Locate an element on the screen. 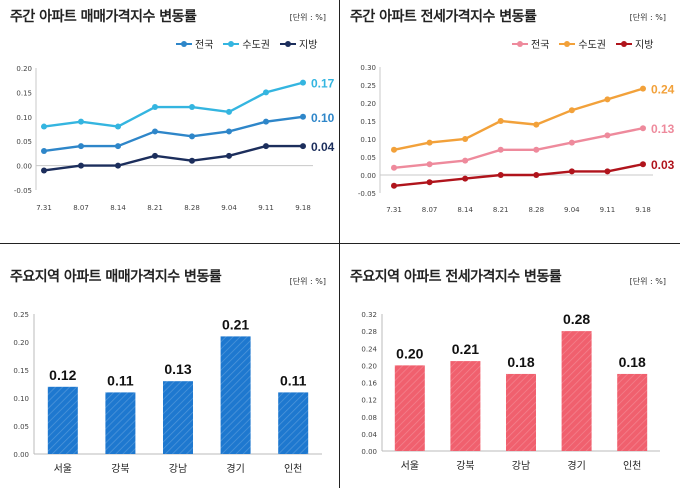 Image resolution: width=680 pixels, height=488 pixels. end-value-label: 0.13 is located at coordinates (663, 129).